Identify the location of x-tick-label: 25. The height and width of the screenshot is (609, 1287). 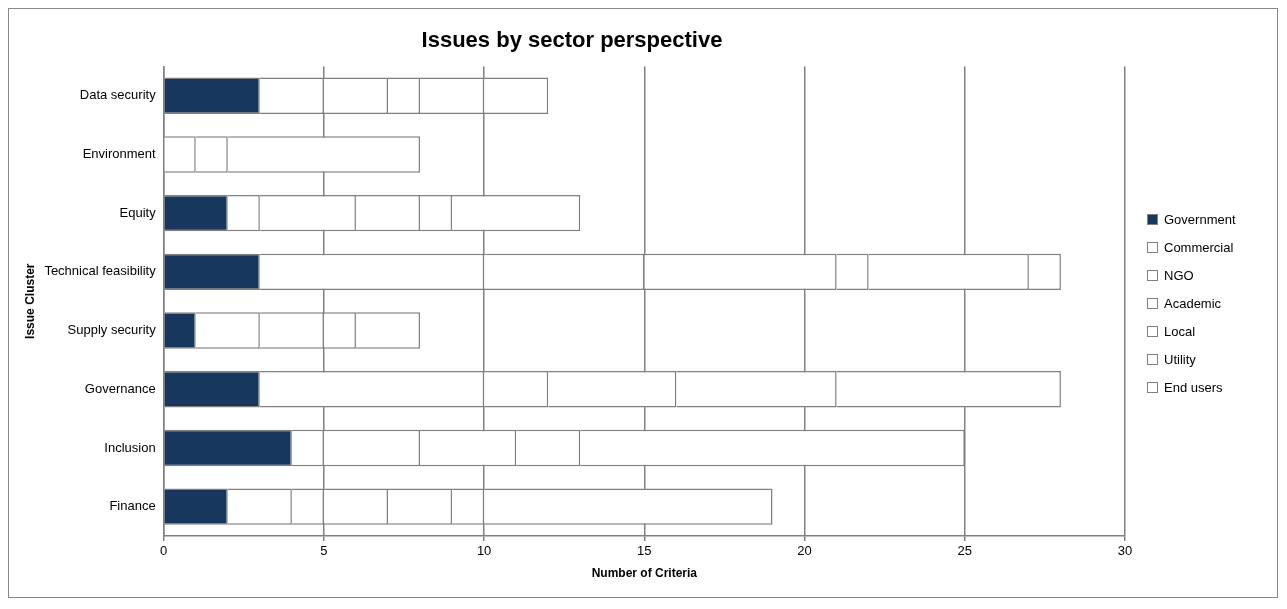
(965, 551).